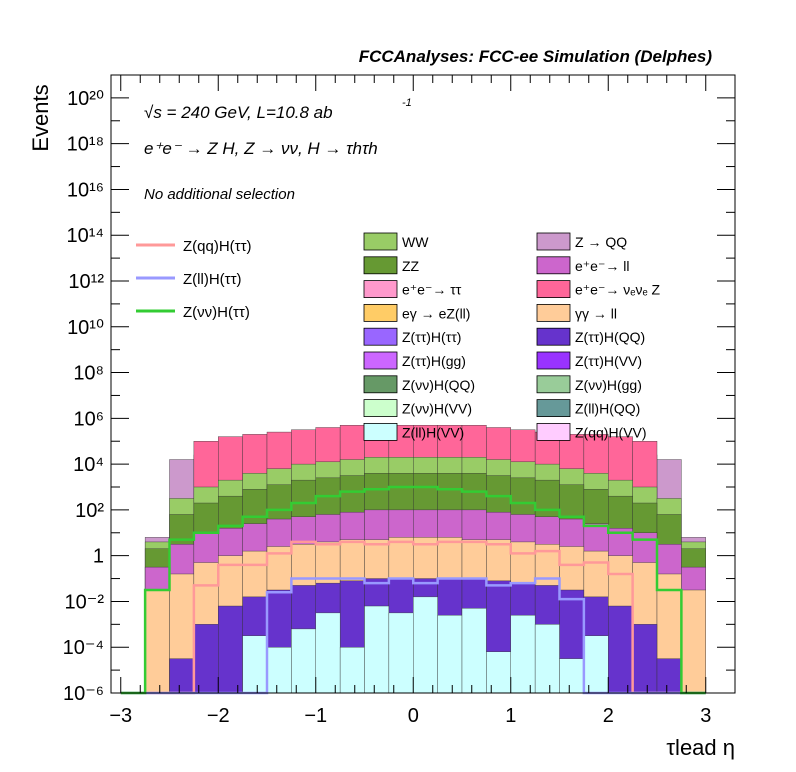 The height and width of the screenshot is (772, 796). Describe the element at coordinates (596, 313) in the screenshot. I see `legend-label: γγ → ll` at that location.